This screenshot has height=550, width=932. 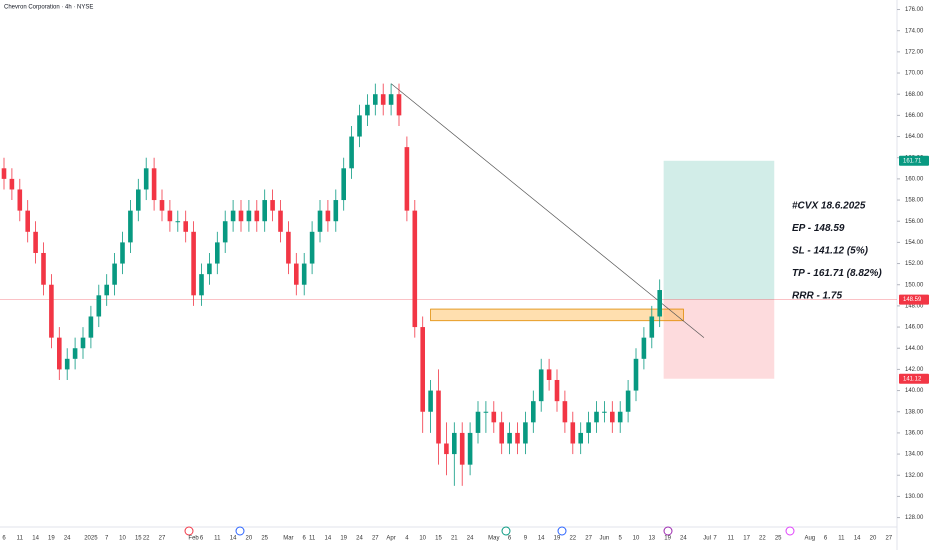 I want to click on x-tick-label: 13, so click(x=651, y=539).